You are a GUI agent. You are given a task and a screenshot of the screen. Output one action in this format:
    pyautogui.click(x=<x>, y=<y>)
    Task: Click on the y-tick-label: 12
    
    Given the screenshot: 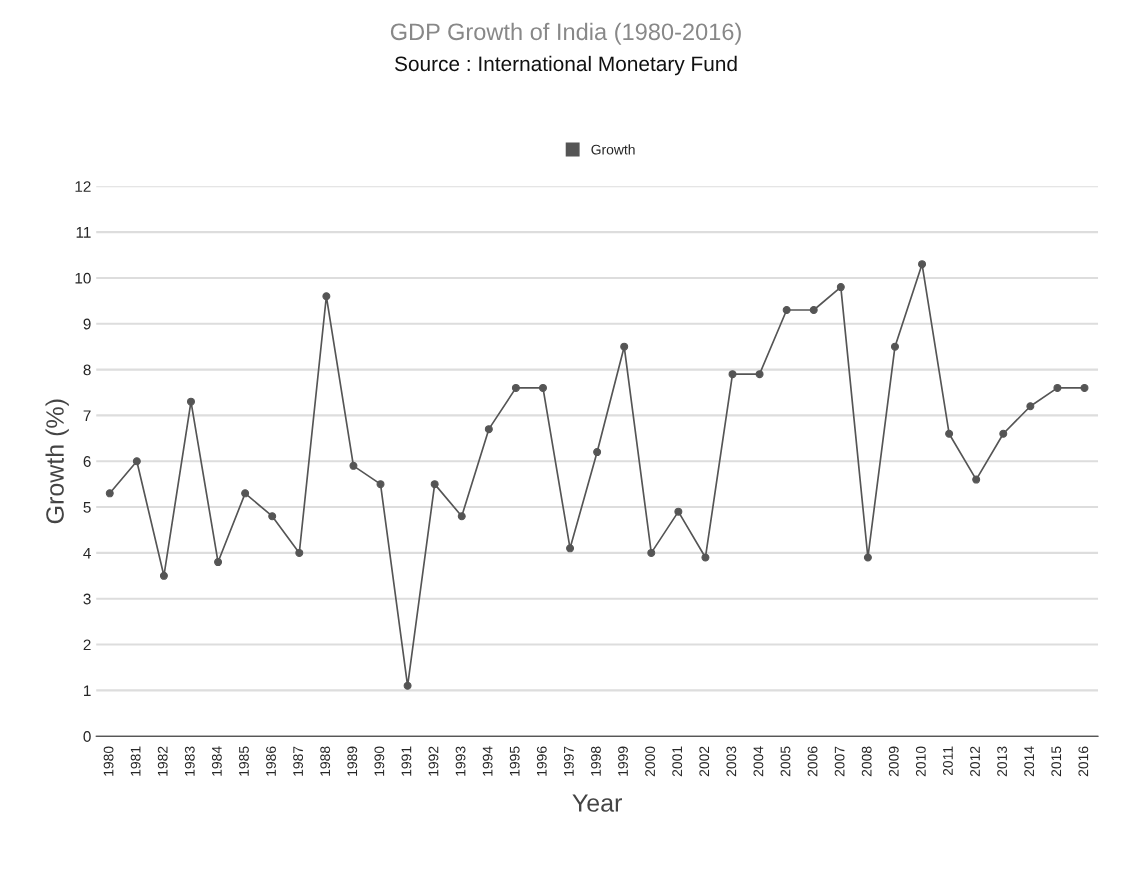 What is the action you would take?
    pyautogui.click(x=83, y=186)
    